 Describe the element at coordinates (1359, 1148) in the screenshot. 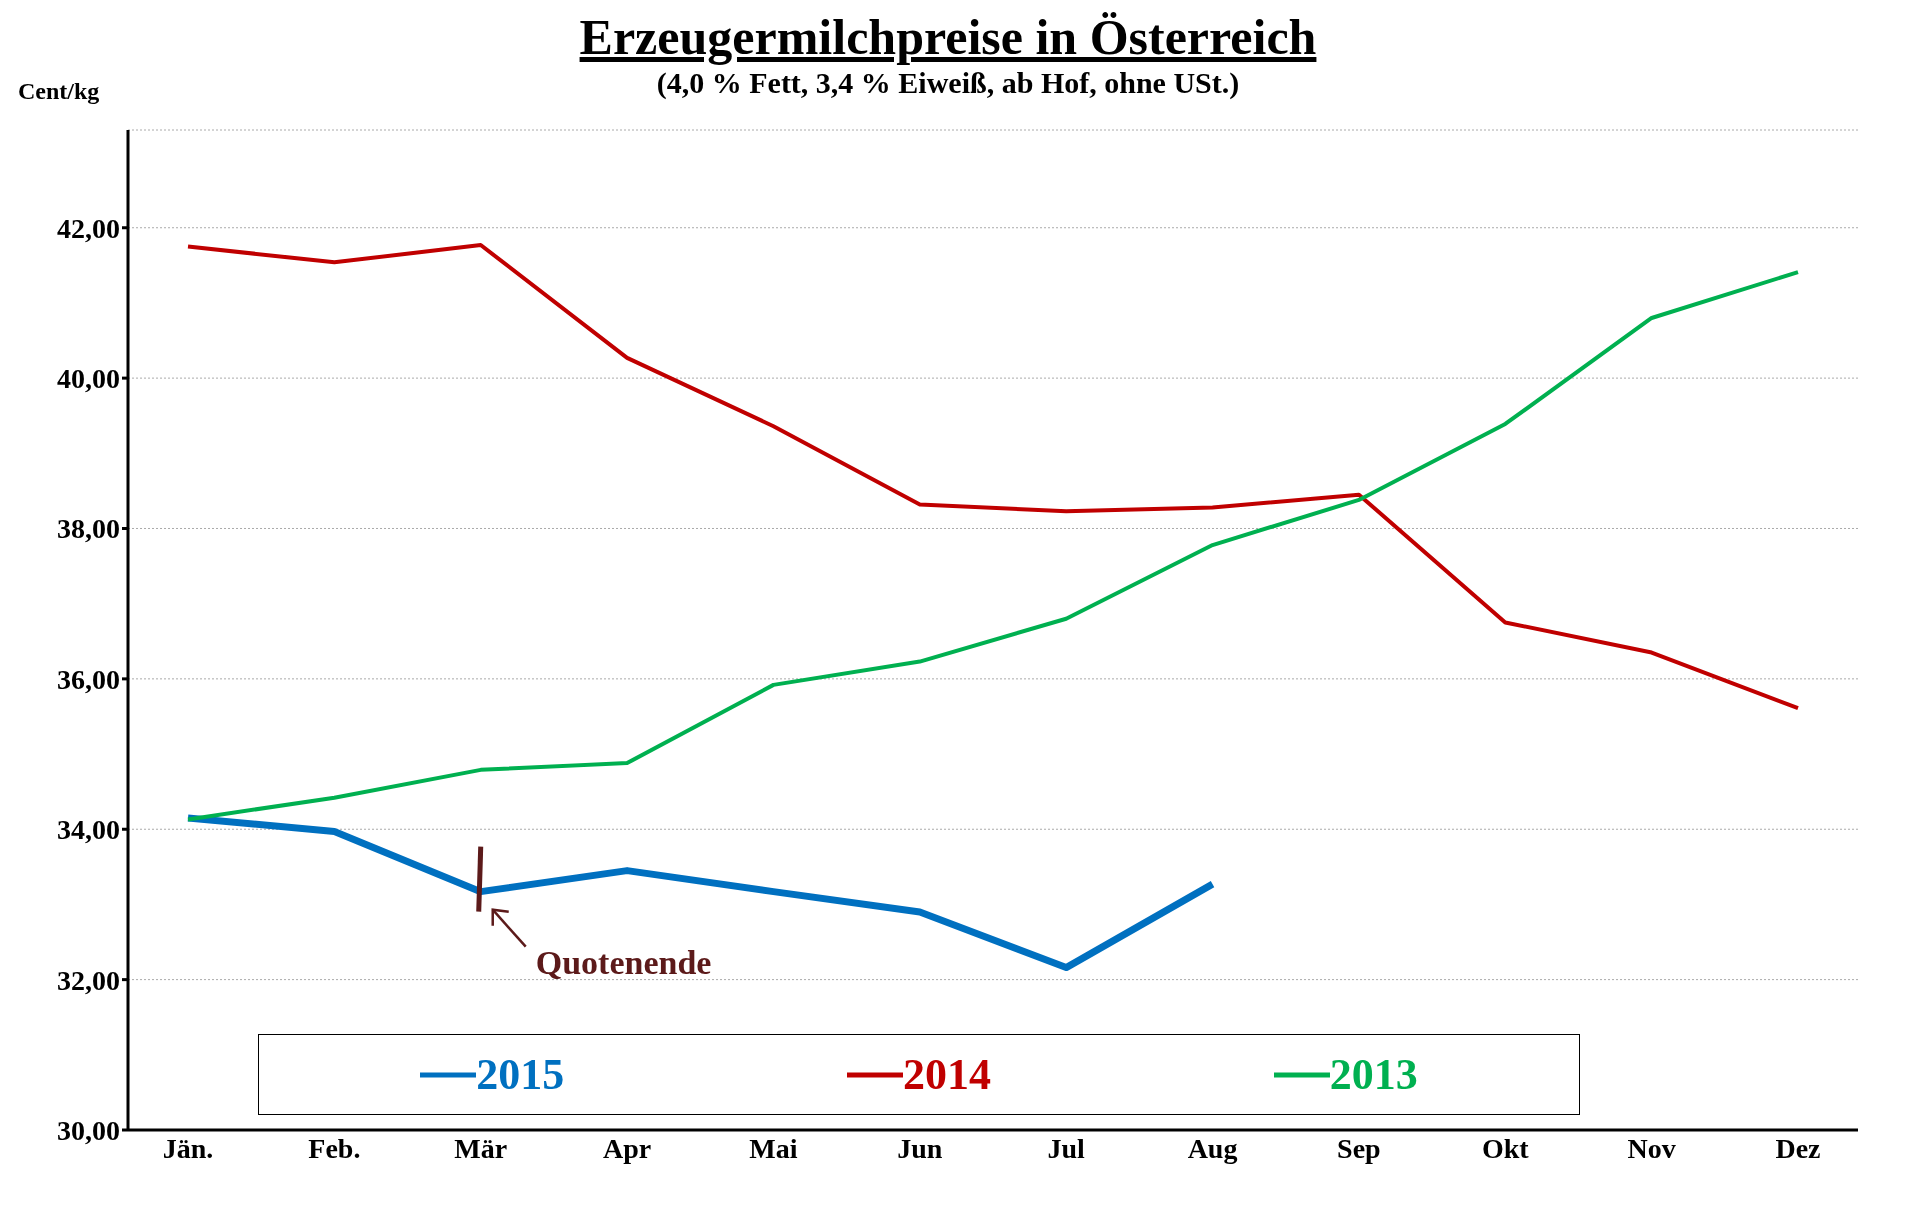

I see `x-tick-label: Sep` at that location.